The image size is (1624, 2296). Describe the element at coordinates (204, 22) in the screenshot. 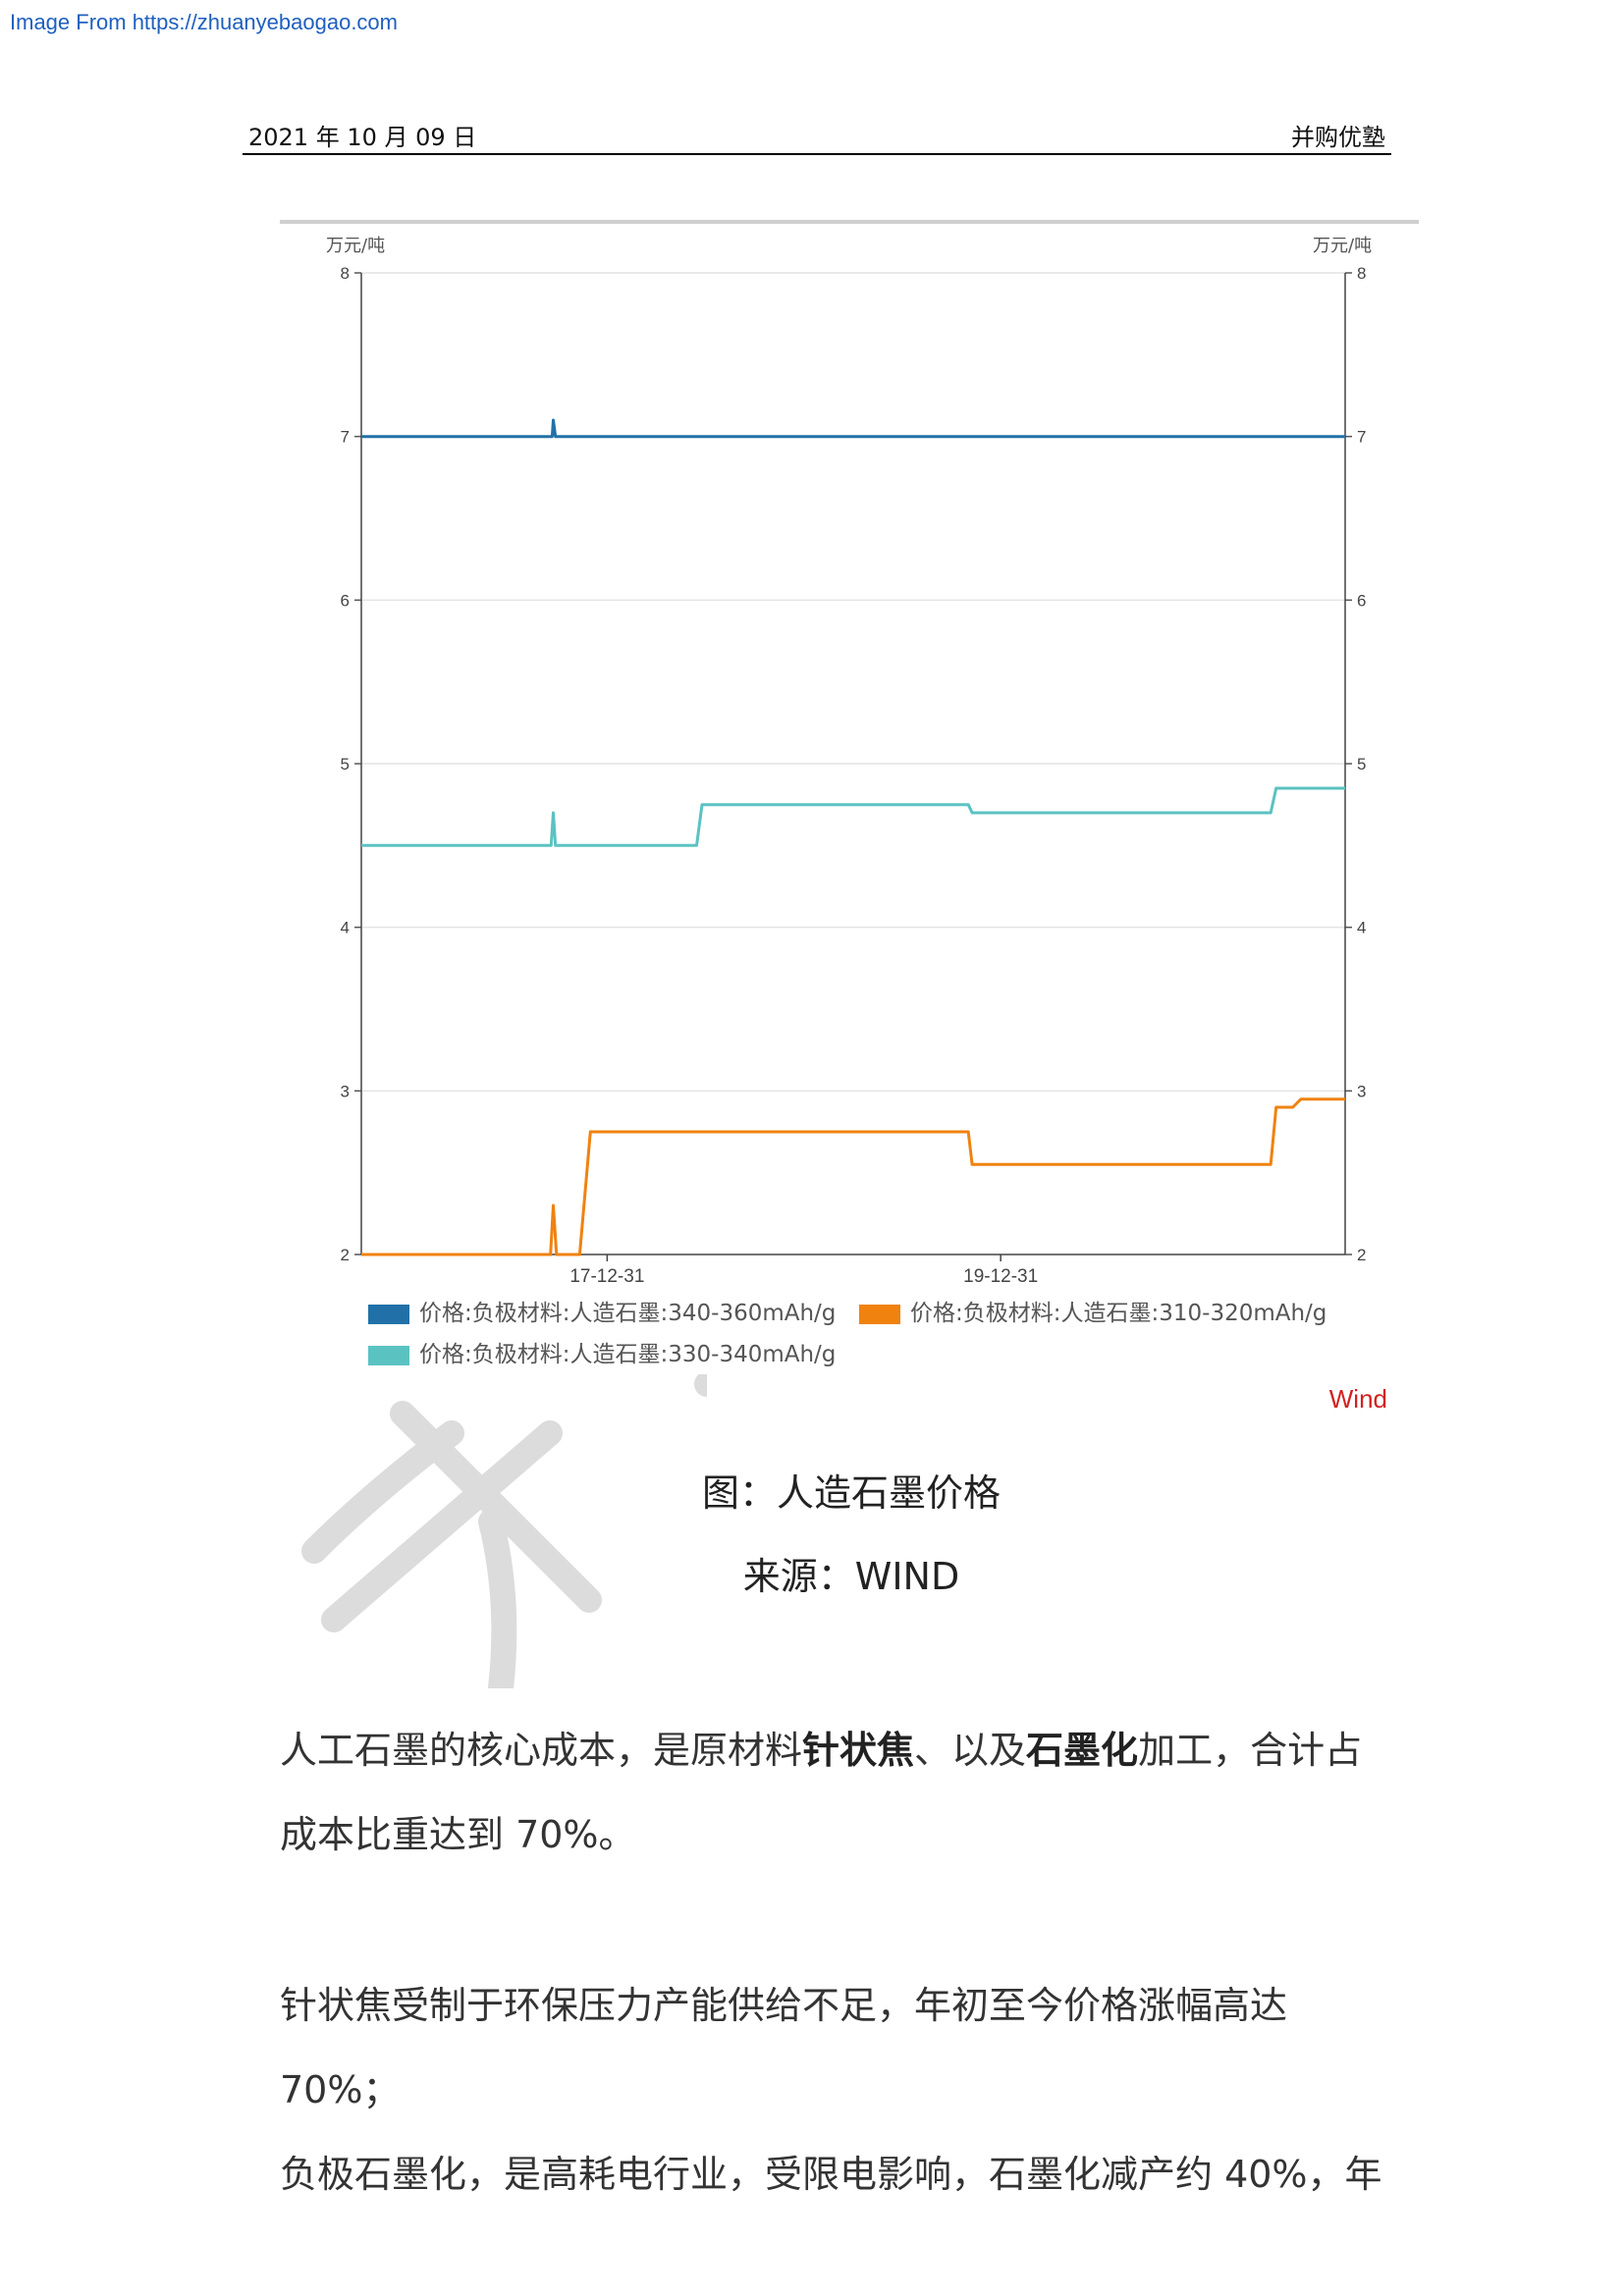

I see `source-link: Image From https://zhuanyebaogao.com` at that location.